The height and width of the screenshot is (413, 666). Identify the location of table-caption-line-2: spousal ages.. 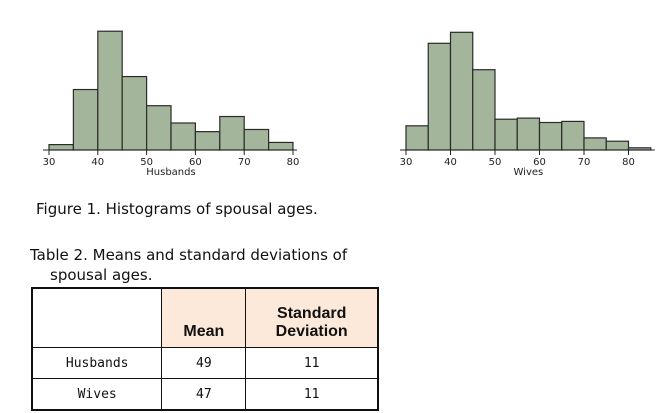
(101, 275).